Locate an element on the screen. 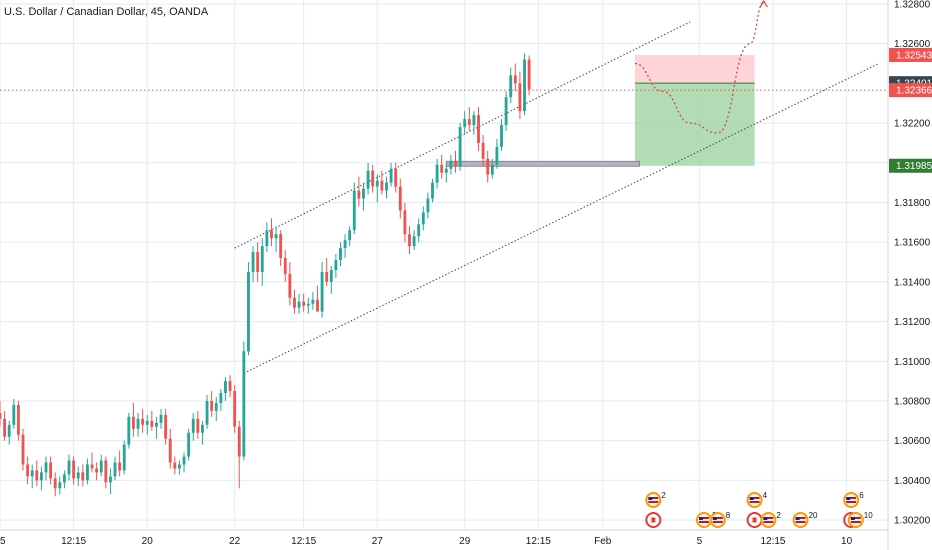 This screenshot has height=550, width=932. event-marker: 8 is located at coordinates (720, 519).